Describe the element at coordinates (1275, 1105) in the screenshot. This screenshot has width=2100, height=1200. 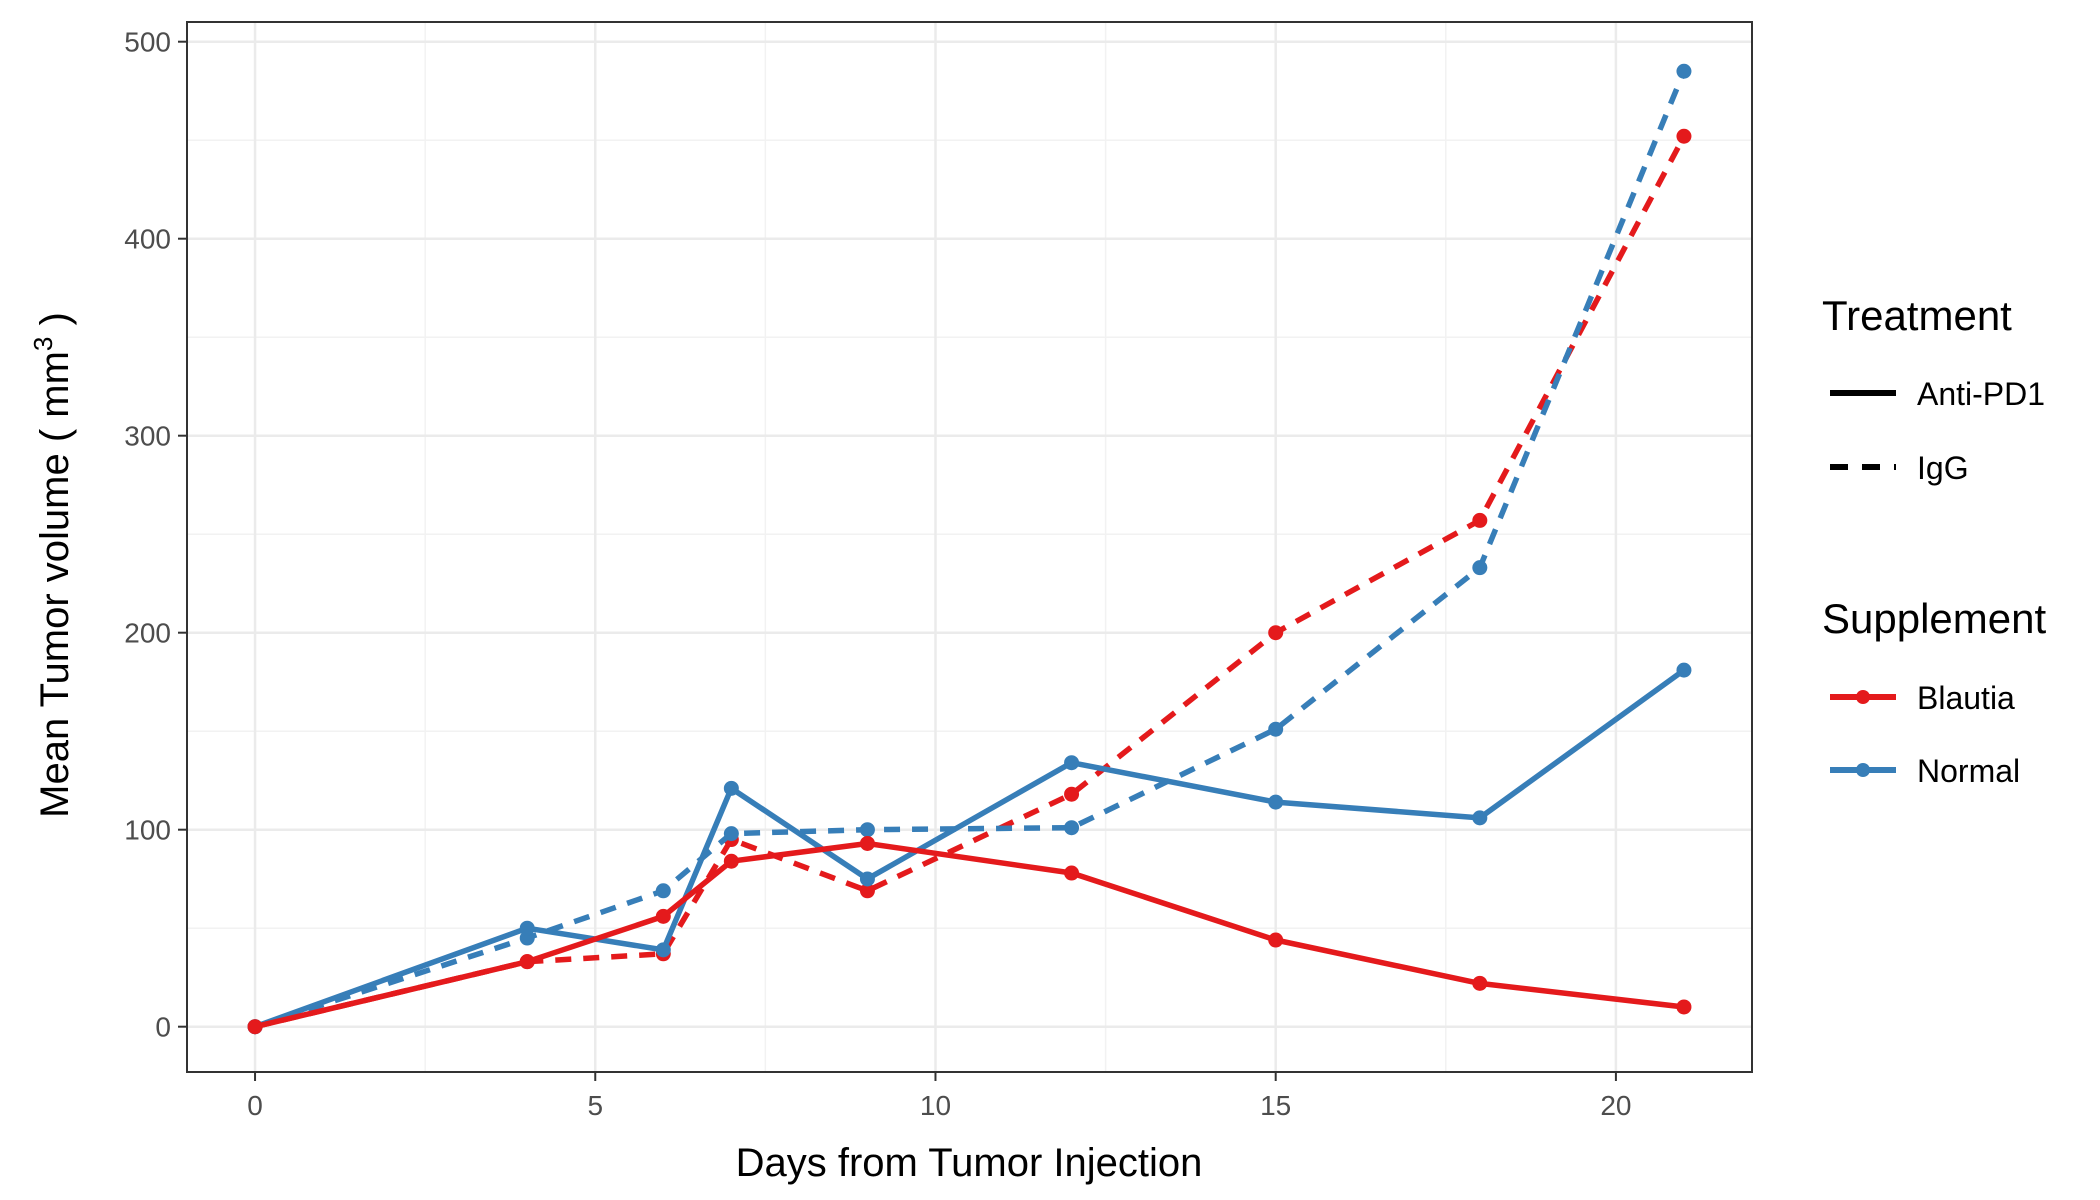
I see `x-tick-label: 15` at that location.